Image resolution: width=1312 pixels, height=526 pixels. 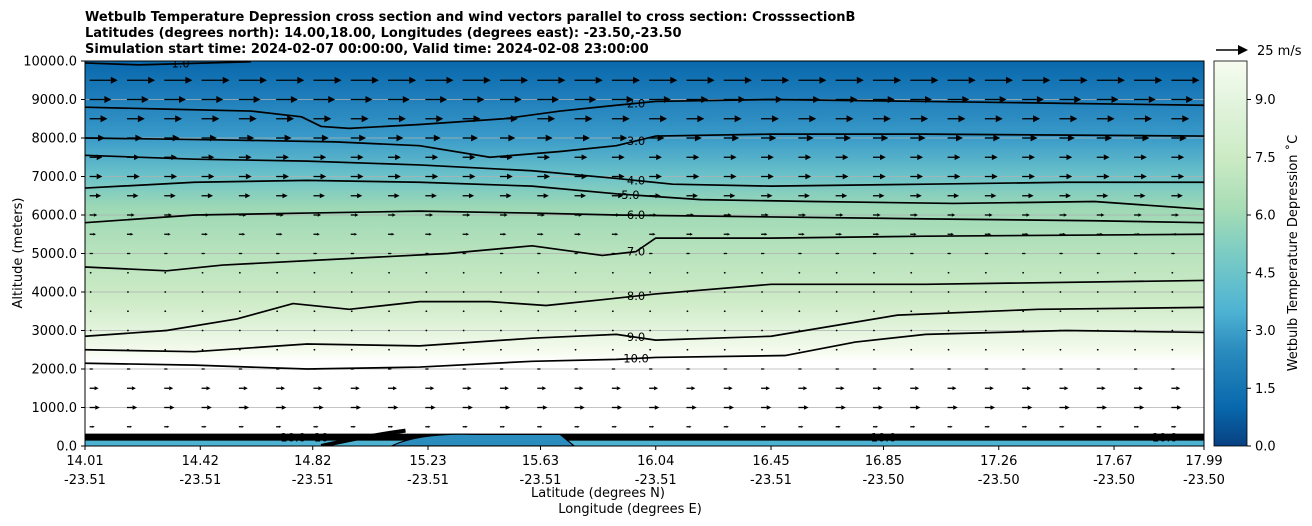 What do you see at coordinates (50, 62) in the screenshot?
I see `y-tick-label: 10000.0` at bounding box center [50, 62].